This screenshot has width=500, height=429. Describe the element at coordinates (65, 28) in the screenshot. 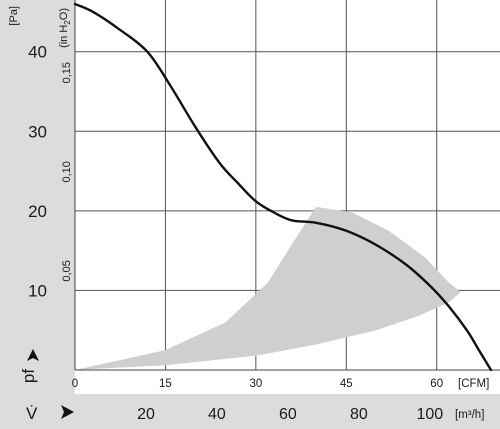

I see `y2-axis-unit-label: (in H2O)` at that location.